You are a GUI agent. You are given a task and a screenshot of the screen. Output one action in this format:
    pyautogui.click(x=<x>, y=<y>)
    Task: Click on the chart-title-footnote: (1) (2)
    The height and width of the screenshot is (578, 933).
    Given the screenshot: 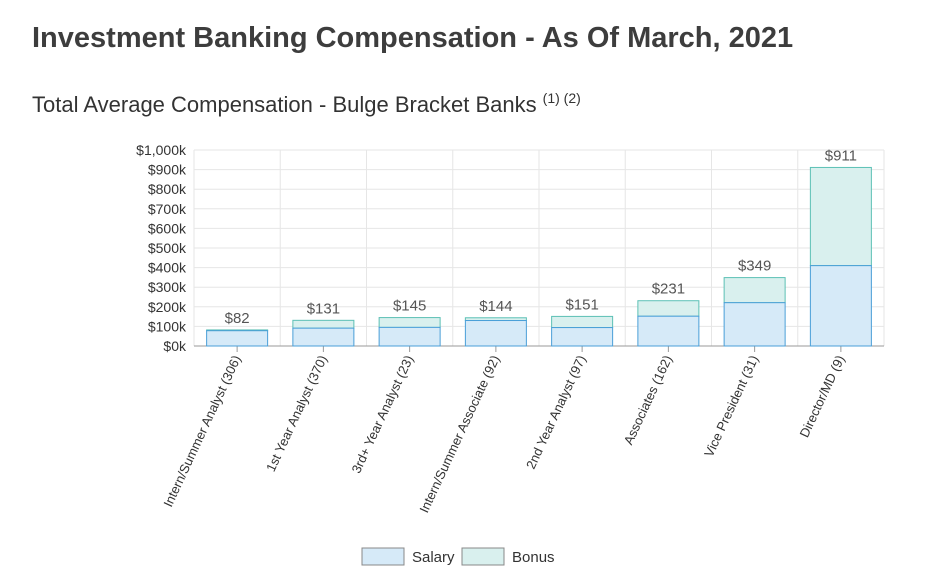 What is the action you would take?
    pyautogui.click(x=561, y=98)
    